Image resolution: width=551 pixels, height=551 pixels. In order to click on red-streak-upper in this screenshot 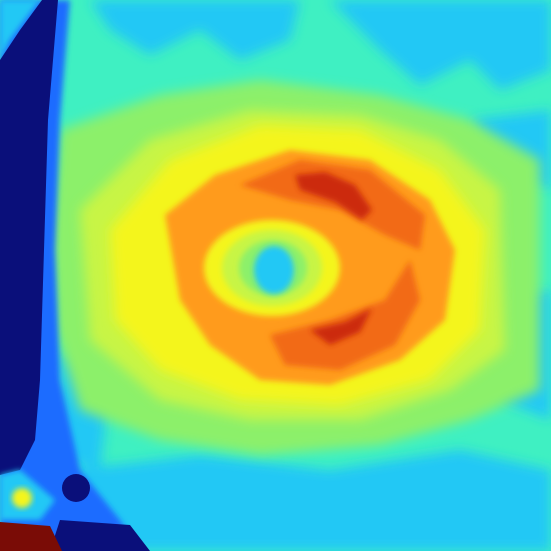, I will do `click(333, 196)`.